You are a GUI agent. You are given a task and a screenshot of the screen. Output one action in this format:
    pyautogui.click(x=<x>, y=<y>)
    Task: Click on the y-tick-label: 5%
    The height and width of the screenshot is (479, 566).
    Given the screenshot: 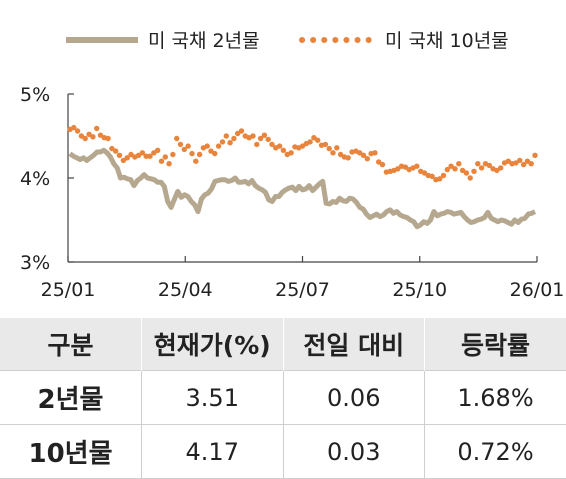 What is the action you would take?
    pyautogui.click(x=35, y=95)
    